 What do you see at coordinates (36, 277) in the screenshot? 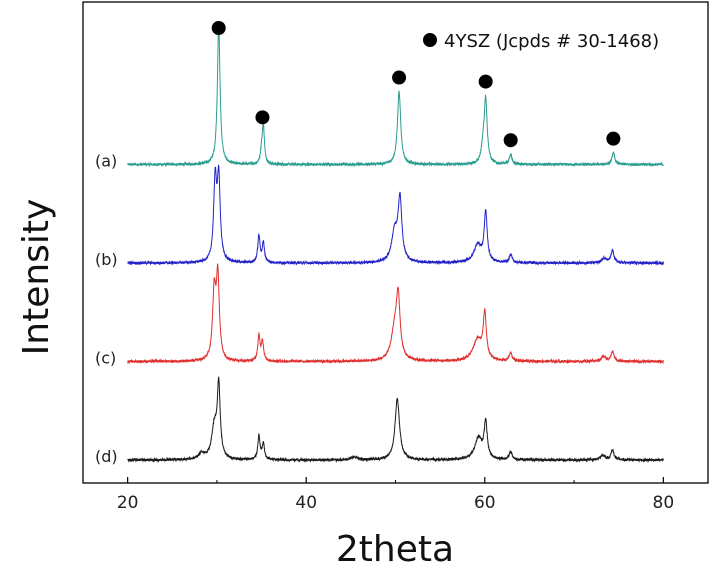
I see `y-axis-title: Intensity` at bounding box center [36, 277].